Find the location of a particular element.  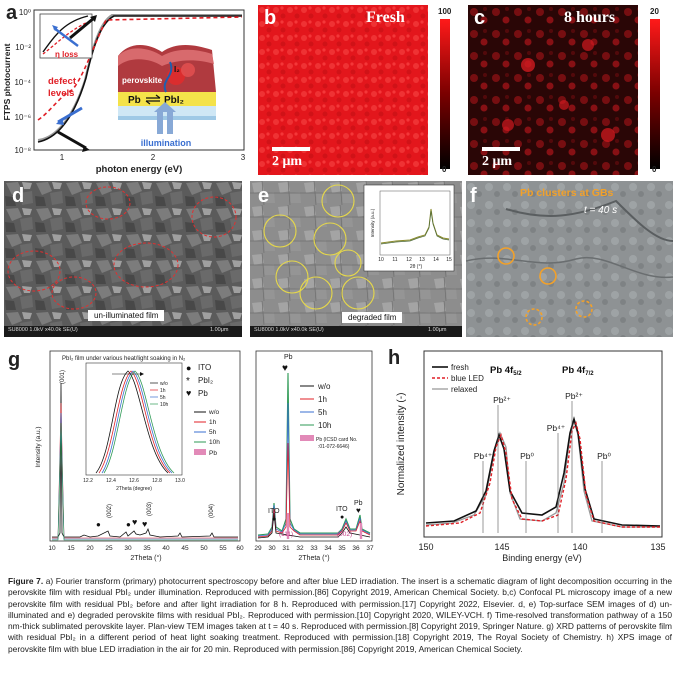

a-pbi2: PbI₂ is located at coordinates (174, 100).